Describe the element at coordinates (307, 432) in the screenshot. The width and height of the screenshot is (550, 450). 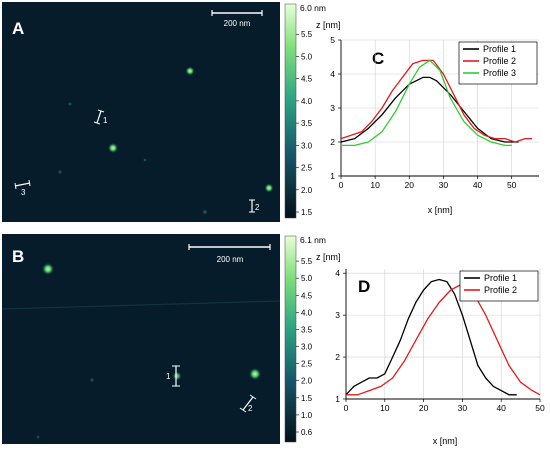
I see `colorbar-tick-label: 0.6` at that location.